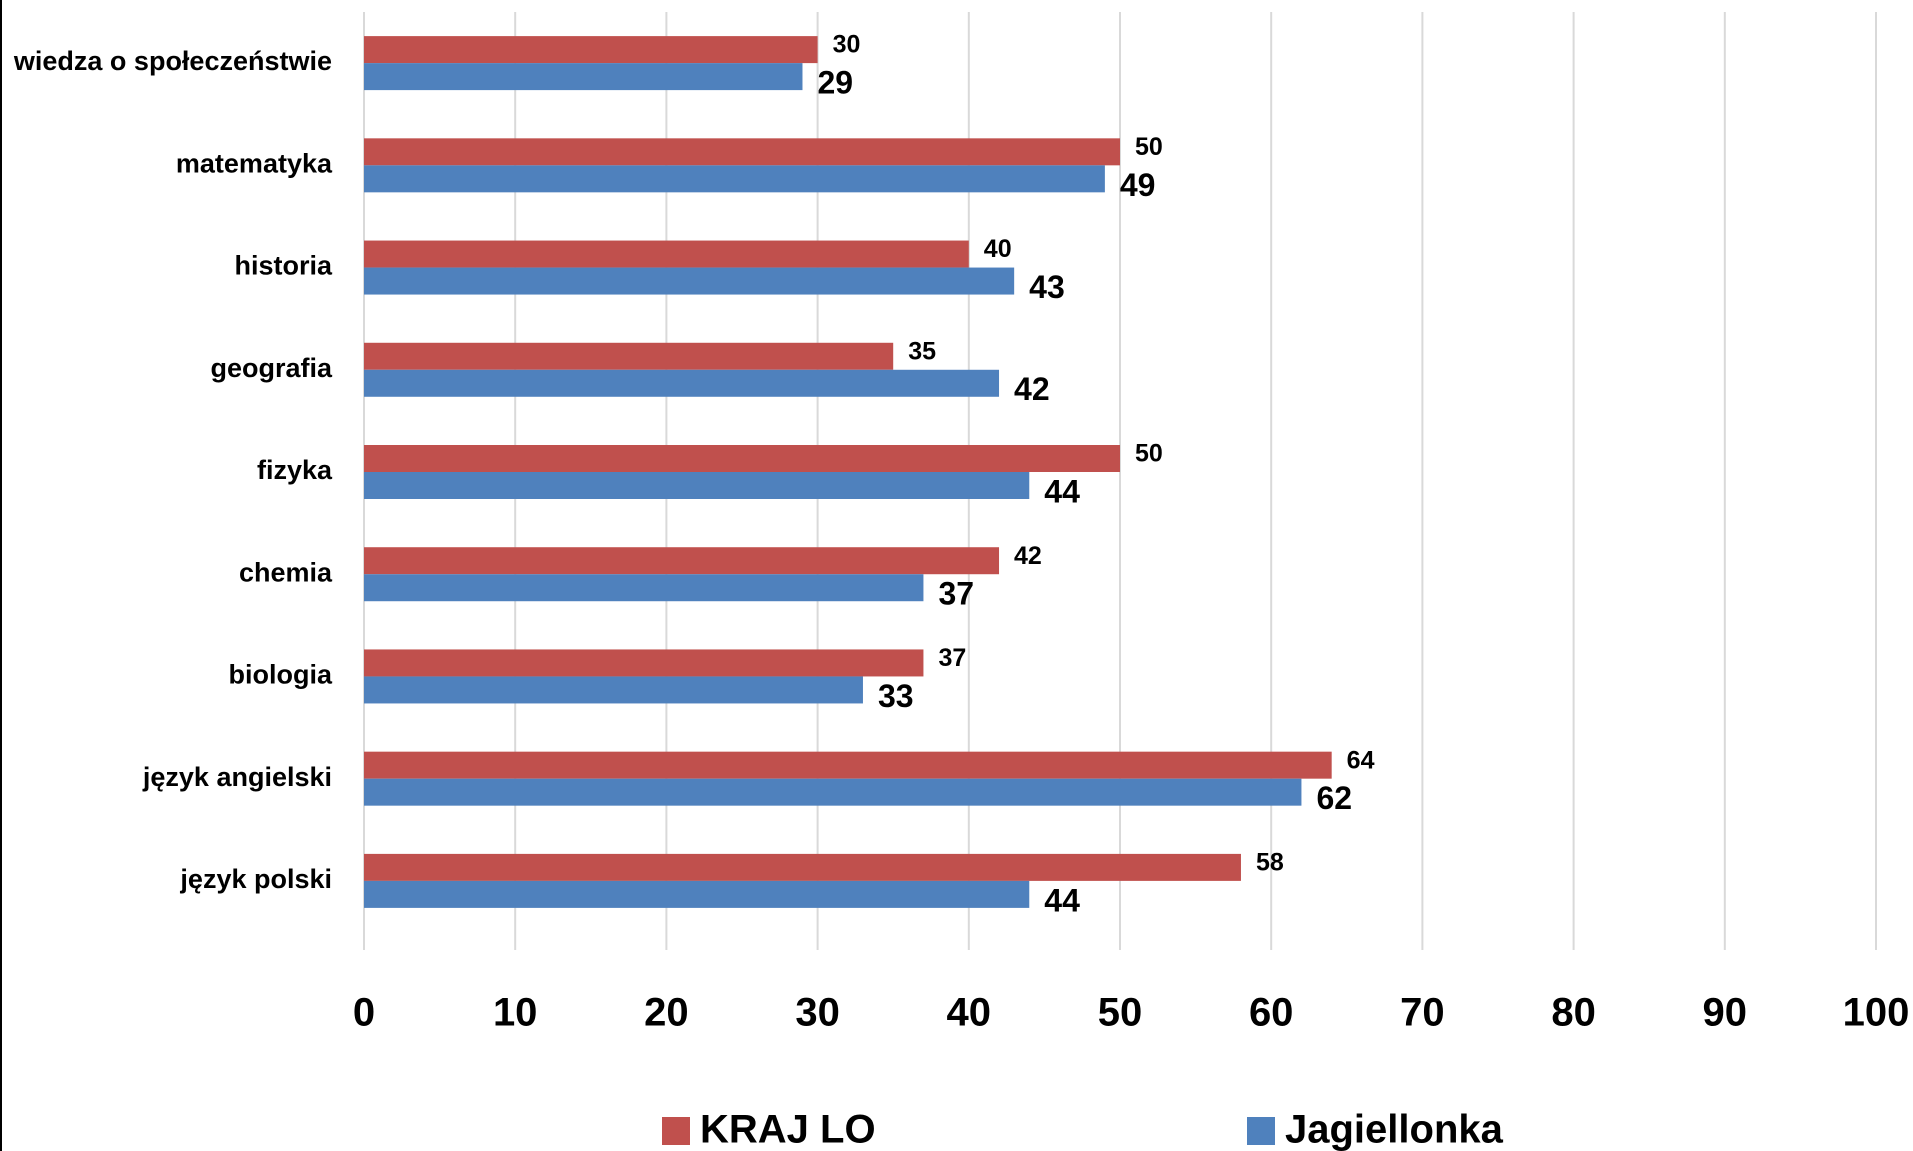 This screenshot has width=1913, height=1151. I want to click on x-tick-label: 80, so click(1573, 1013).